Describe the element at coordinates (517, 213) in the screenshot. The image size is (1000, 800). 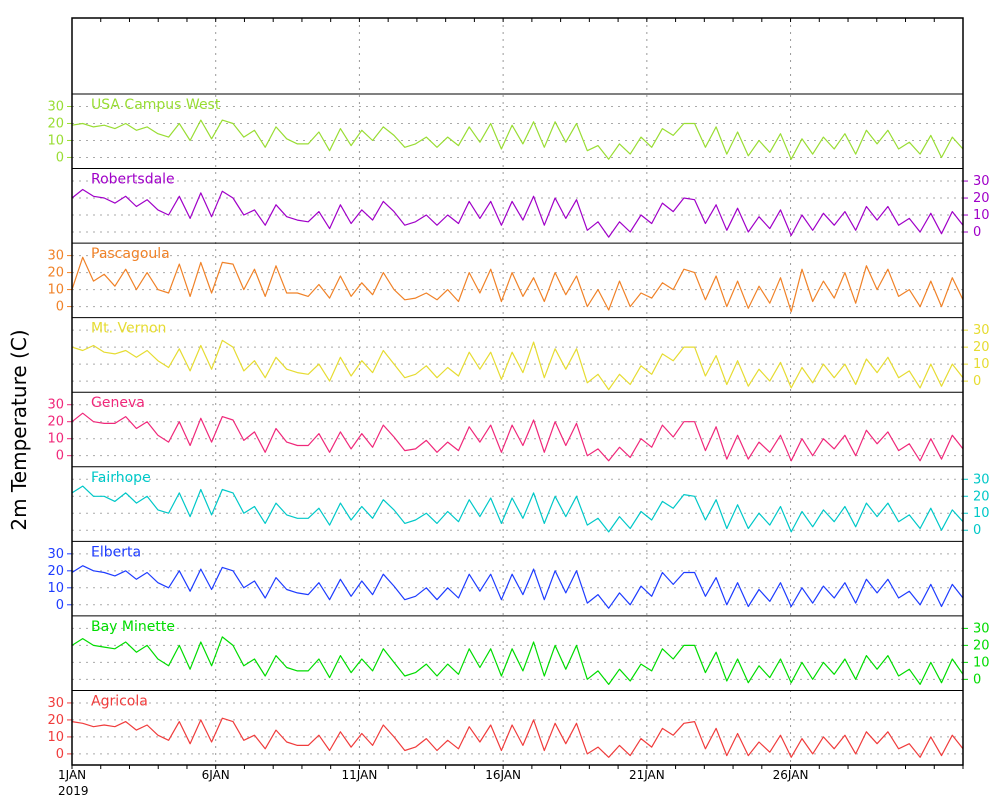
I see `series-line-robertsdale` at that location.